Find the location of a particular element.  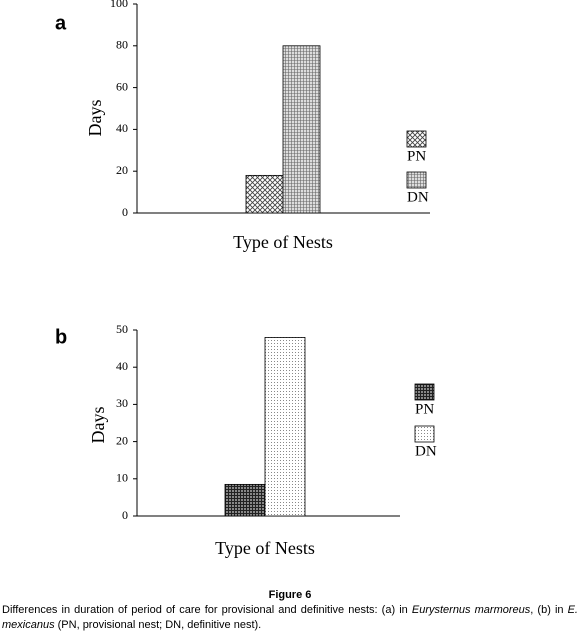

y-tick-label: 80 is located at coordinates (122, 45).